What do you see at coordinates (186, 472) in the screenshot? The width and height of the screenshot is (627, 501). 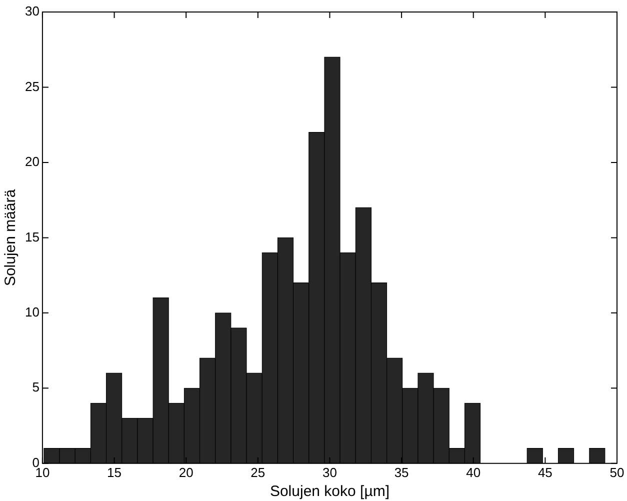 I see `x-tick-label: 20` at bounding box center [186, 472].